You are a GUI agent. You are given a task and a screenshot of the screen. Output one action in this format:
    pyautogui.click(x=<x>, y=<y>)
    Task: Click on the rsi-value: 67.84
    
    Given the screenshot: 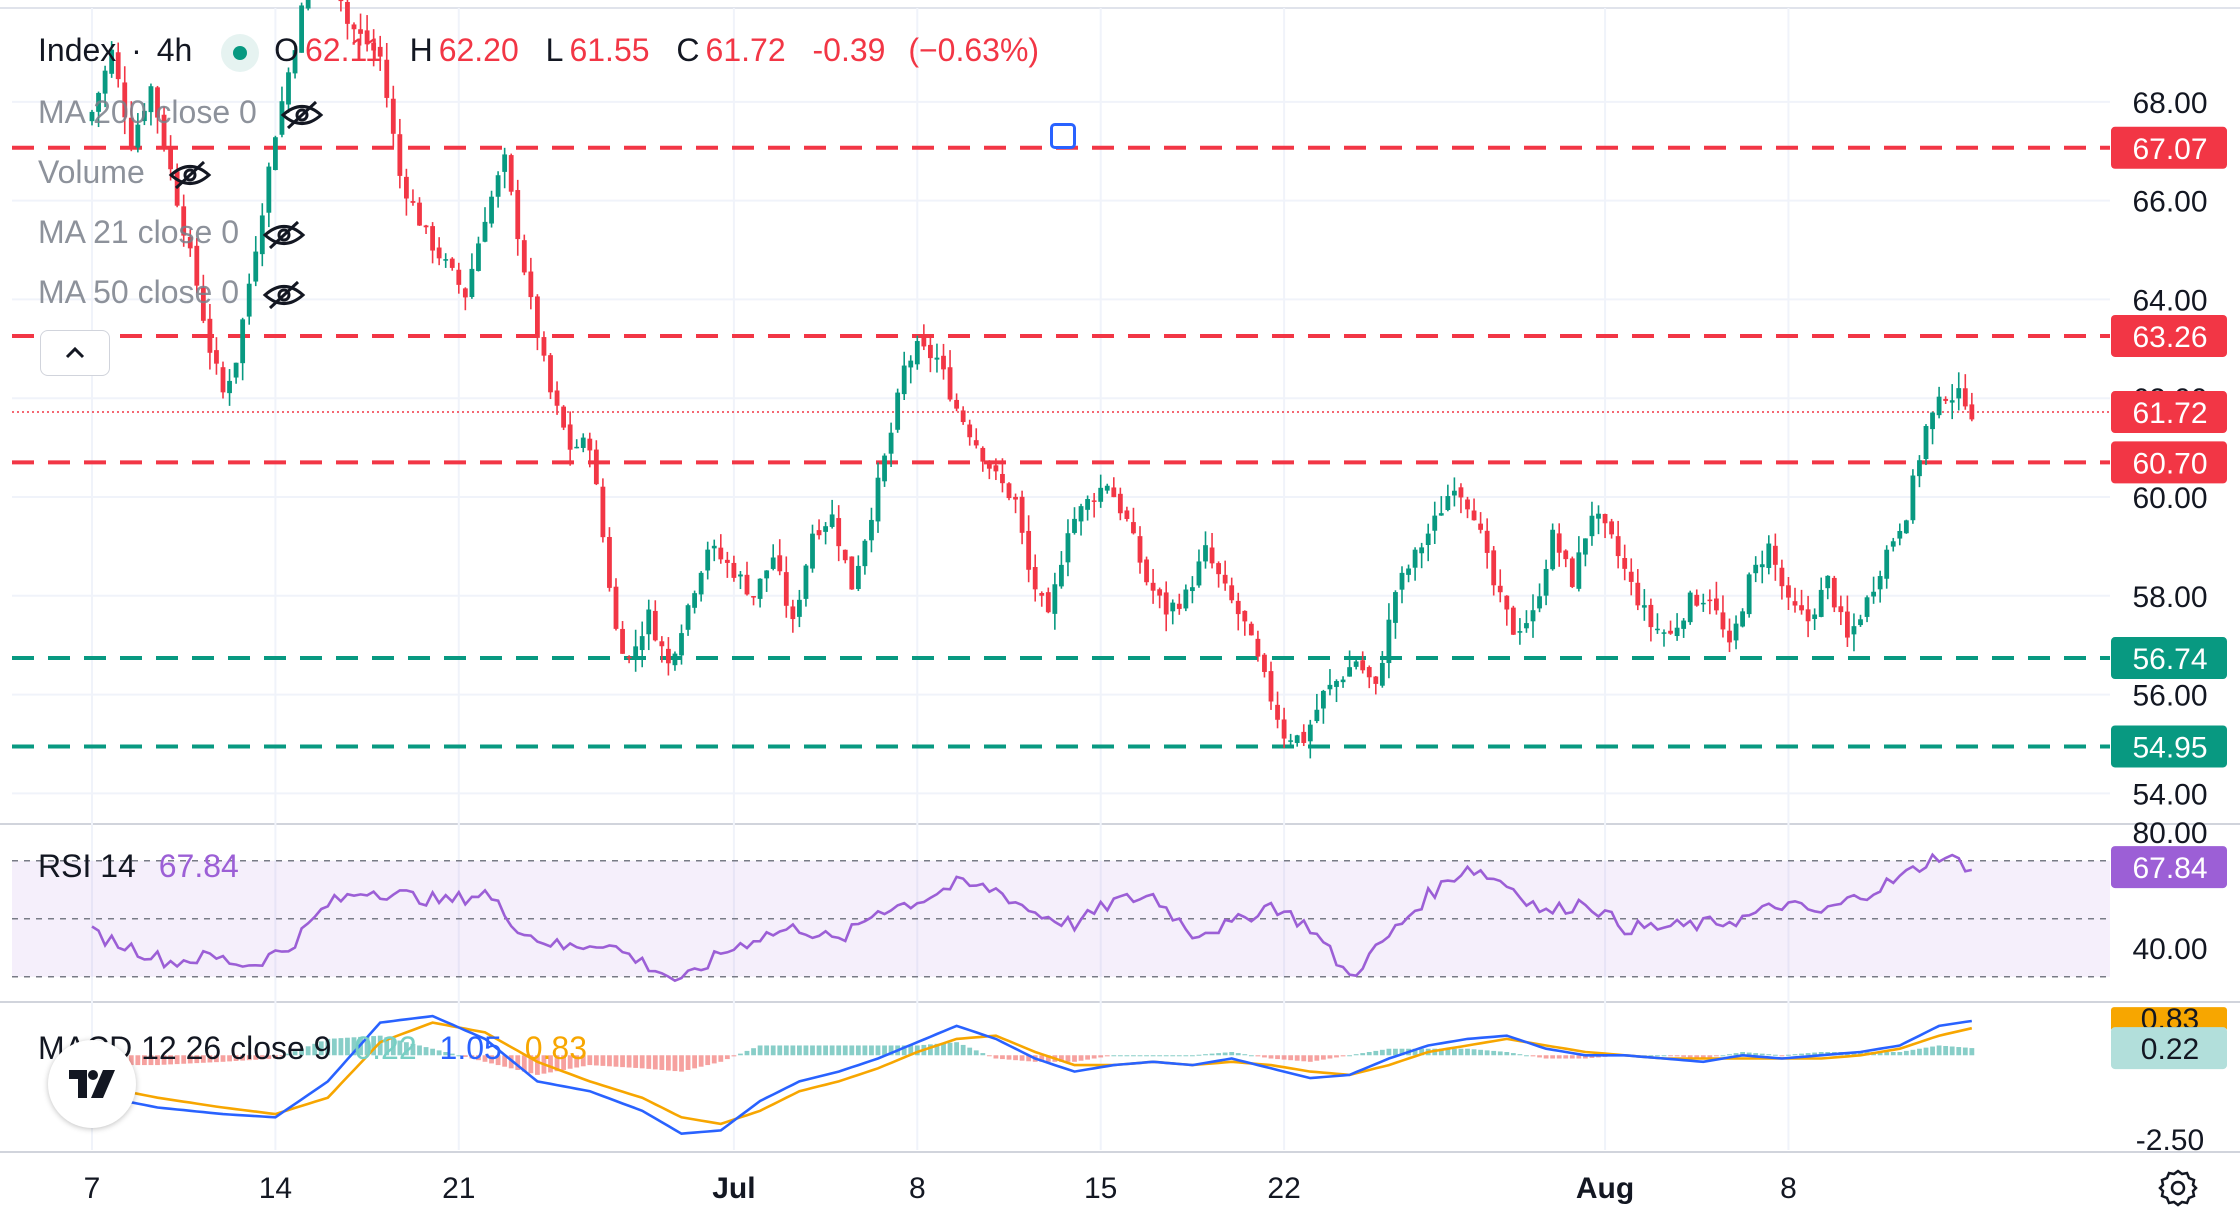 What is the action you would take?
    pyautogui.click(x=198, y=866)
    